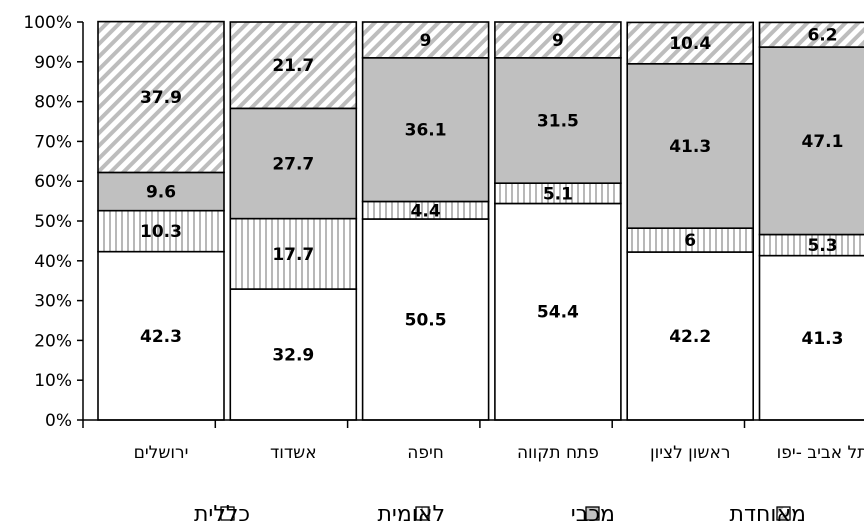  Describe the element at coordinates (53, 63) in the screenshot. I see `y-tick-label: 90%` at that location.